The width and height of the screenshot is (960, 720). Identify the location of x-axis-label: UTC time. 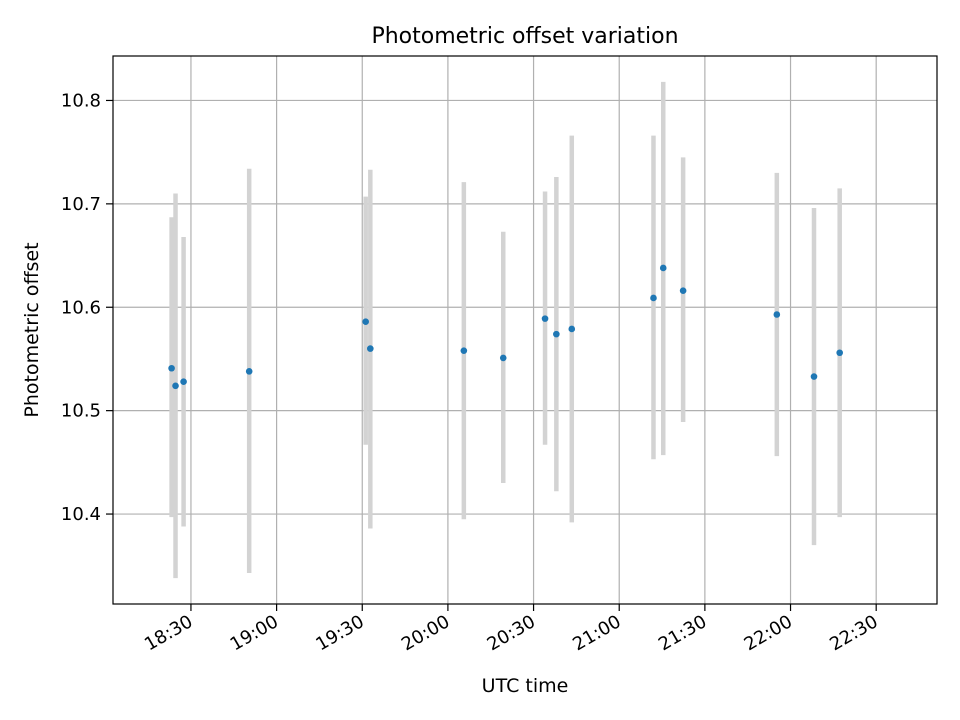
(525, 686).